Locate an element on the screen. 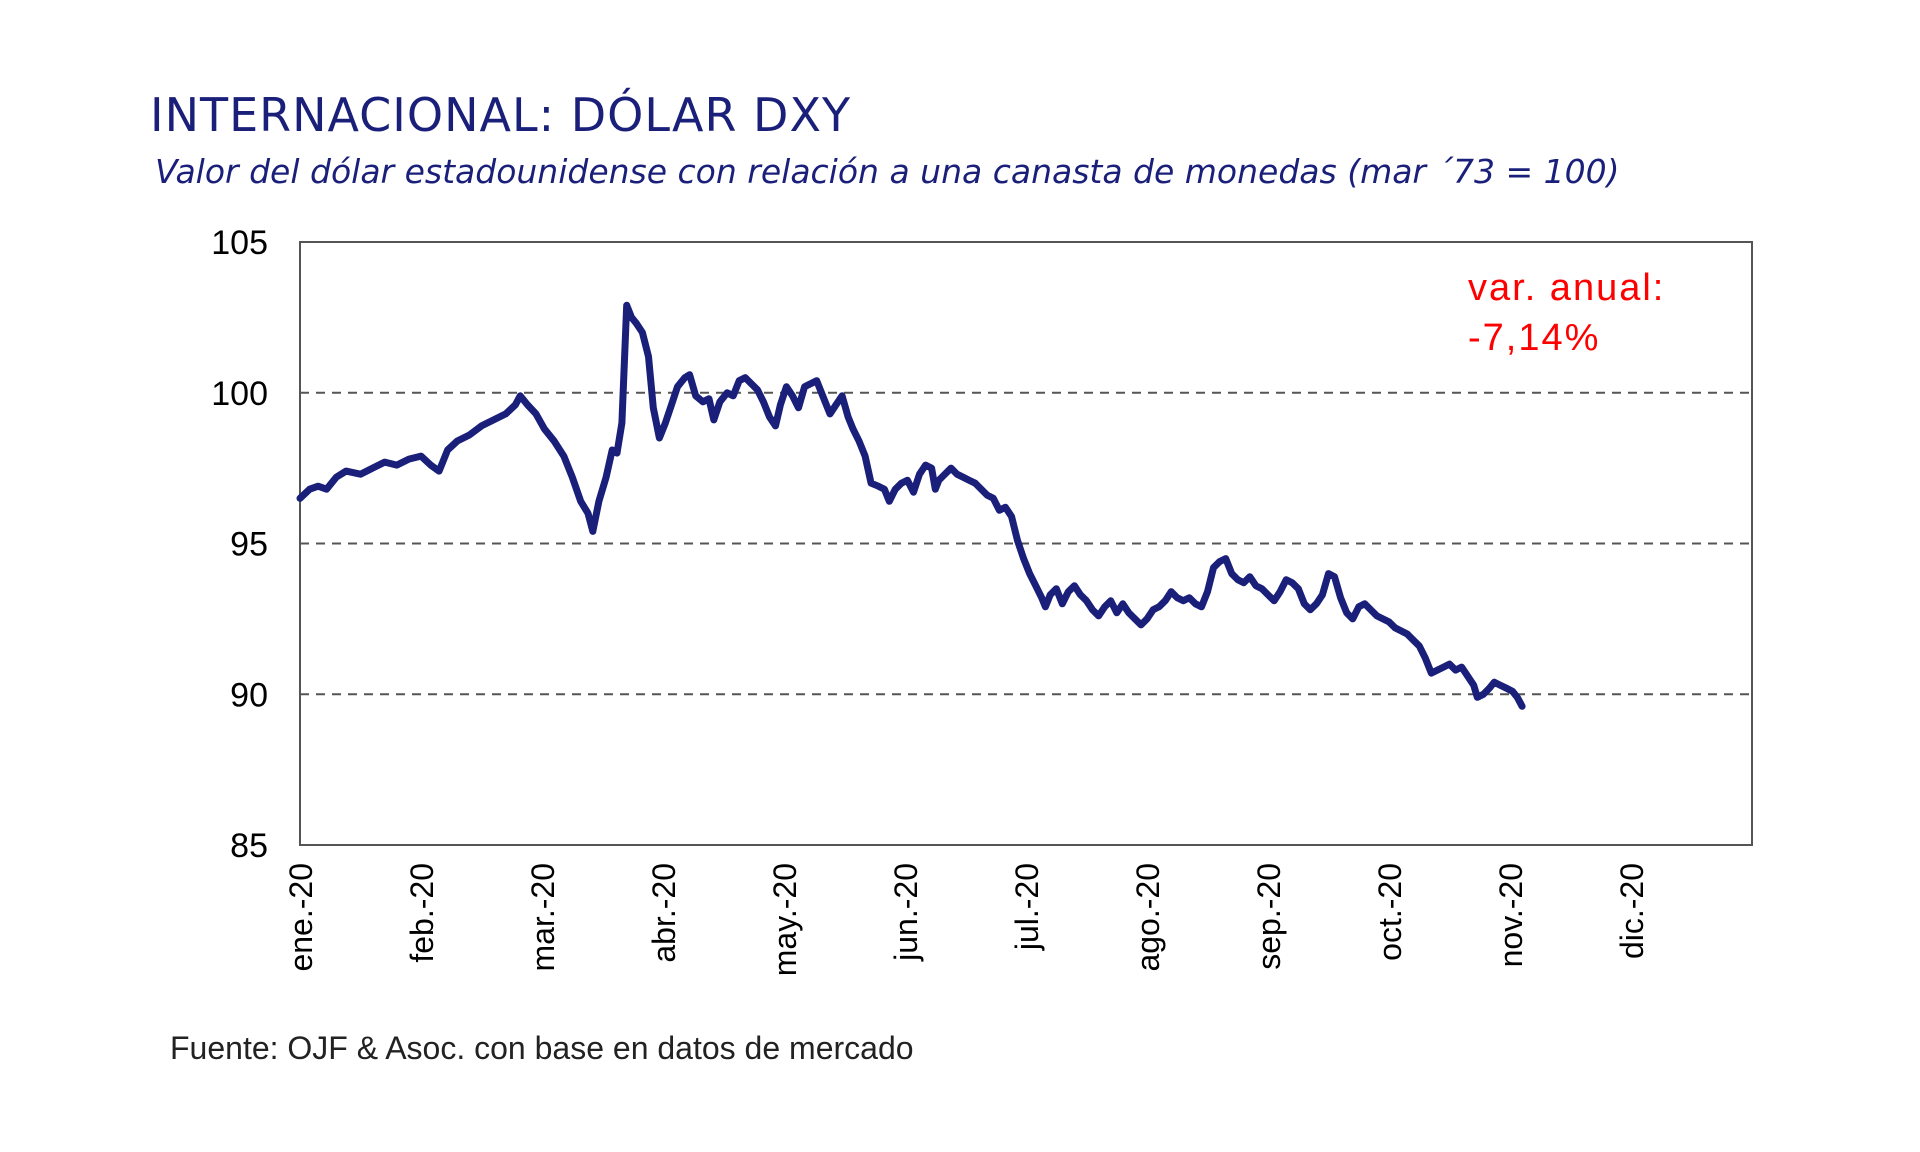 The height and width of the screenshot is (1152, 1920). x-tick-label: abr.-20 is located at coordinates (664, 913).